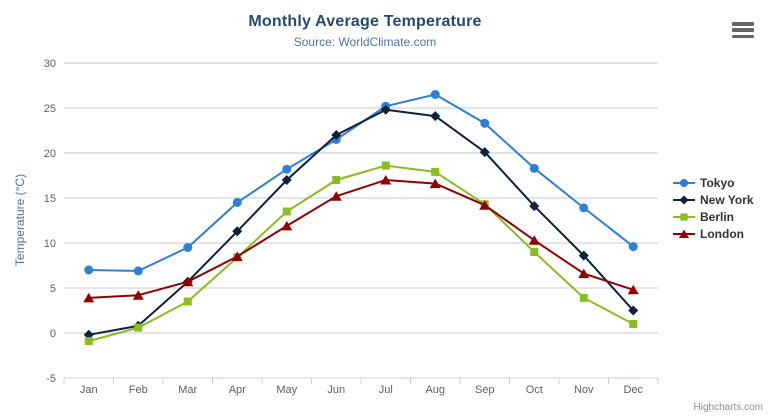 Image resolution: width=769 pixels, height=416 pixels. I want to click on y-axis-tick-label: 5, so click(53, 289).